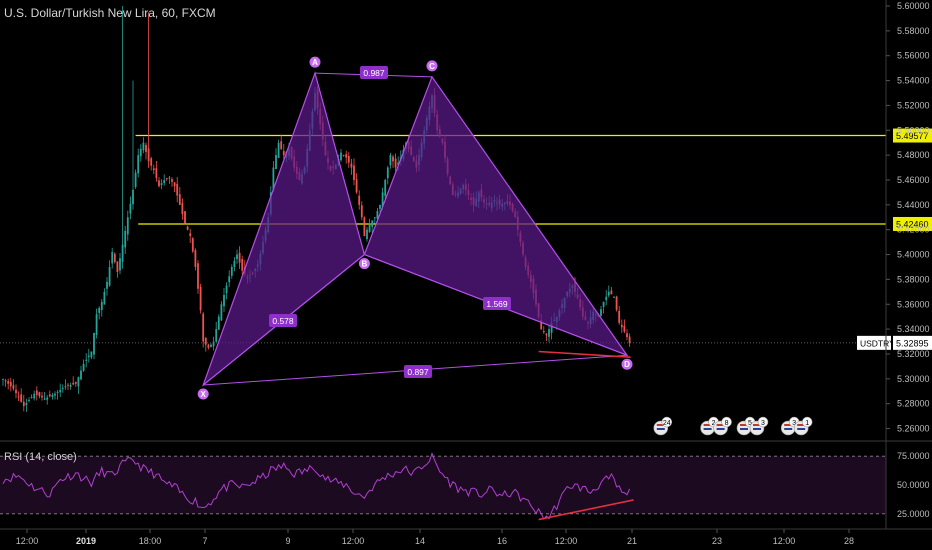 The image size is (932, 550). Describe the element at coordinates (759, 426) in the screenshot. I see `event-flag: 3` at that location.